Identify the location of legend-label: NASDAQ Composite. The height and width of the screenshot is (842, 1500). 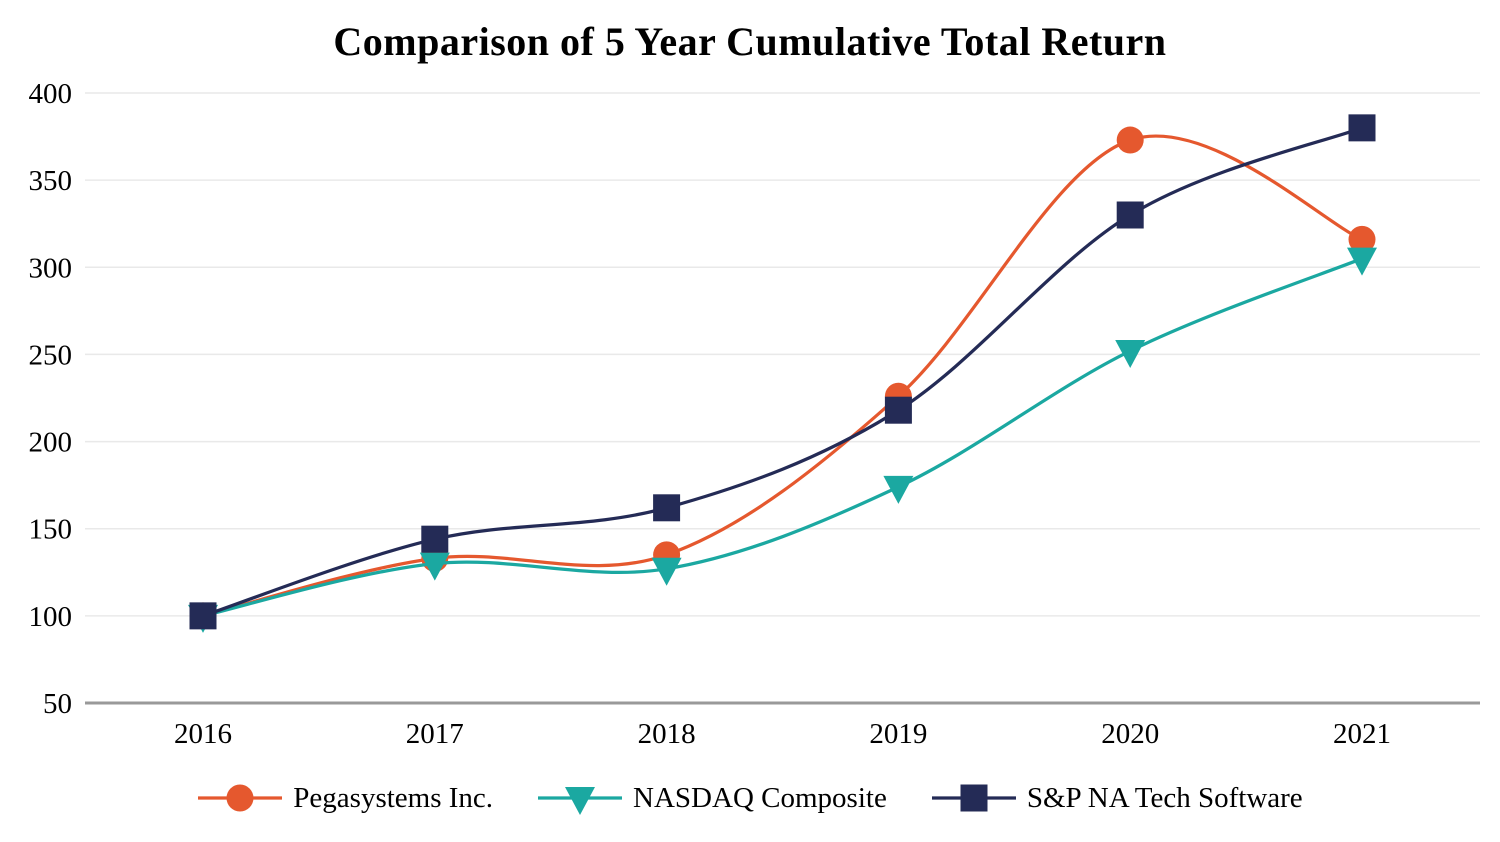
(760, 797).